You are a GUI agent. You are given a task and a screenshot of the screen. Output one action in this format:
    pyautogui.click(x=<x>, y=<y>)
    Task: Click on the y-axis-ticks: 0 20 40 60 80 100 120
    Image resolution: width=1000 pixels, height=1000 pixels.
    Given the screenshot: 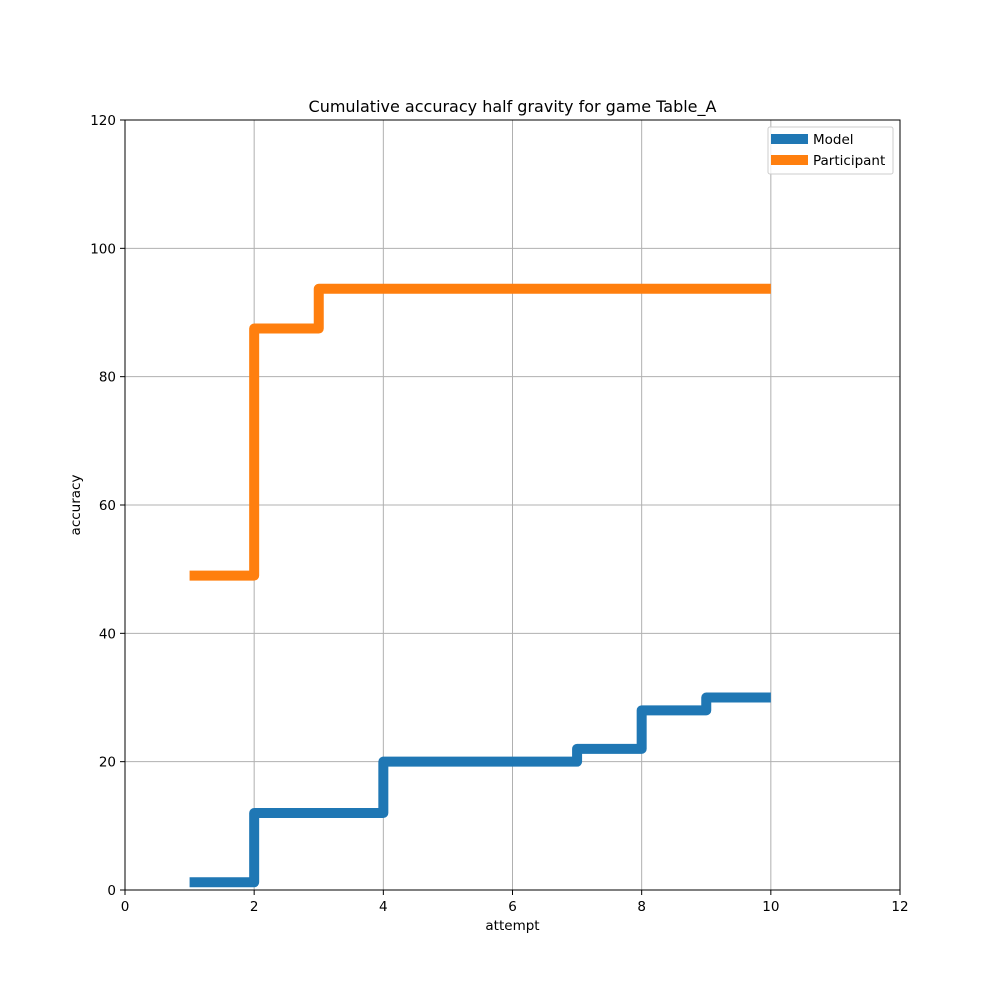 What is the action you would take?
    pyautogui.click(x=107, y=506)
    